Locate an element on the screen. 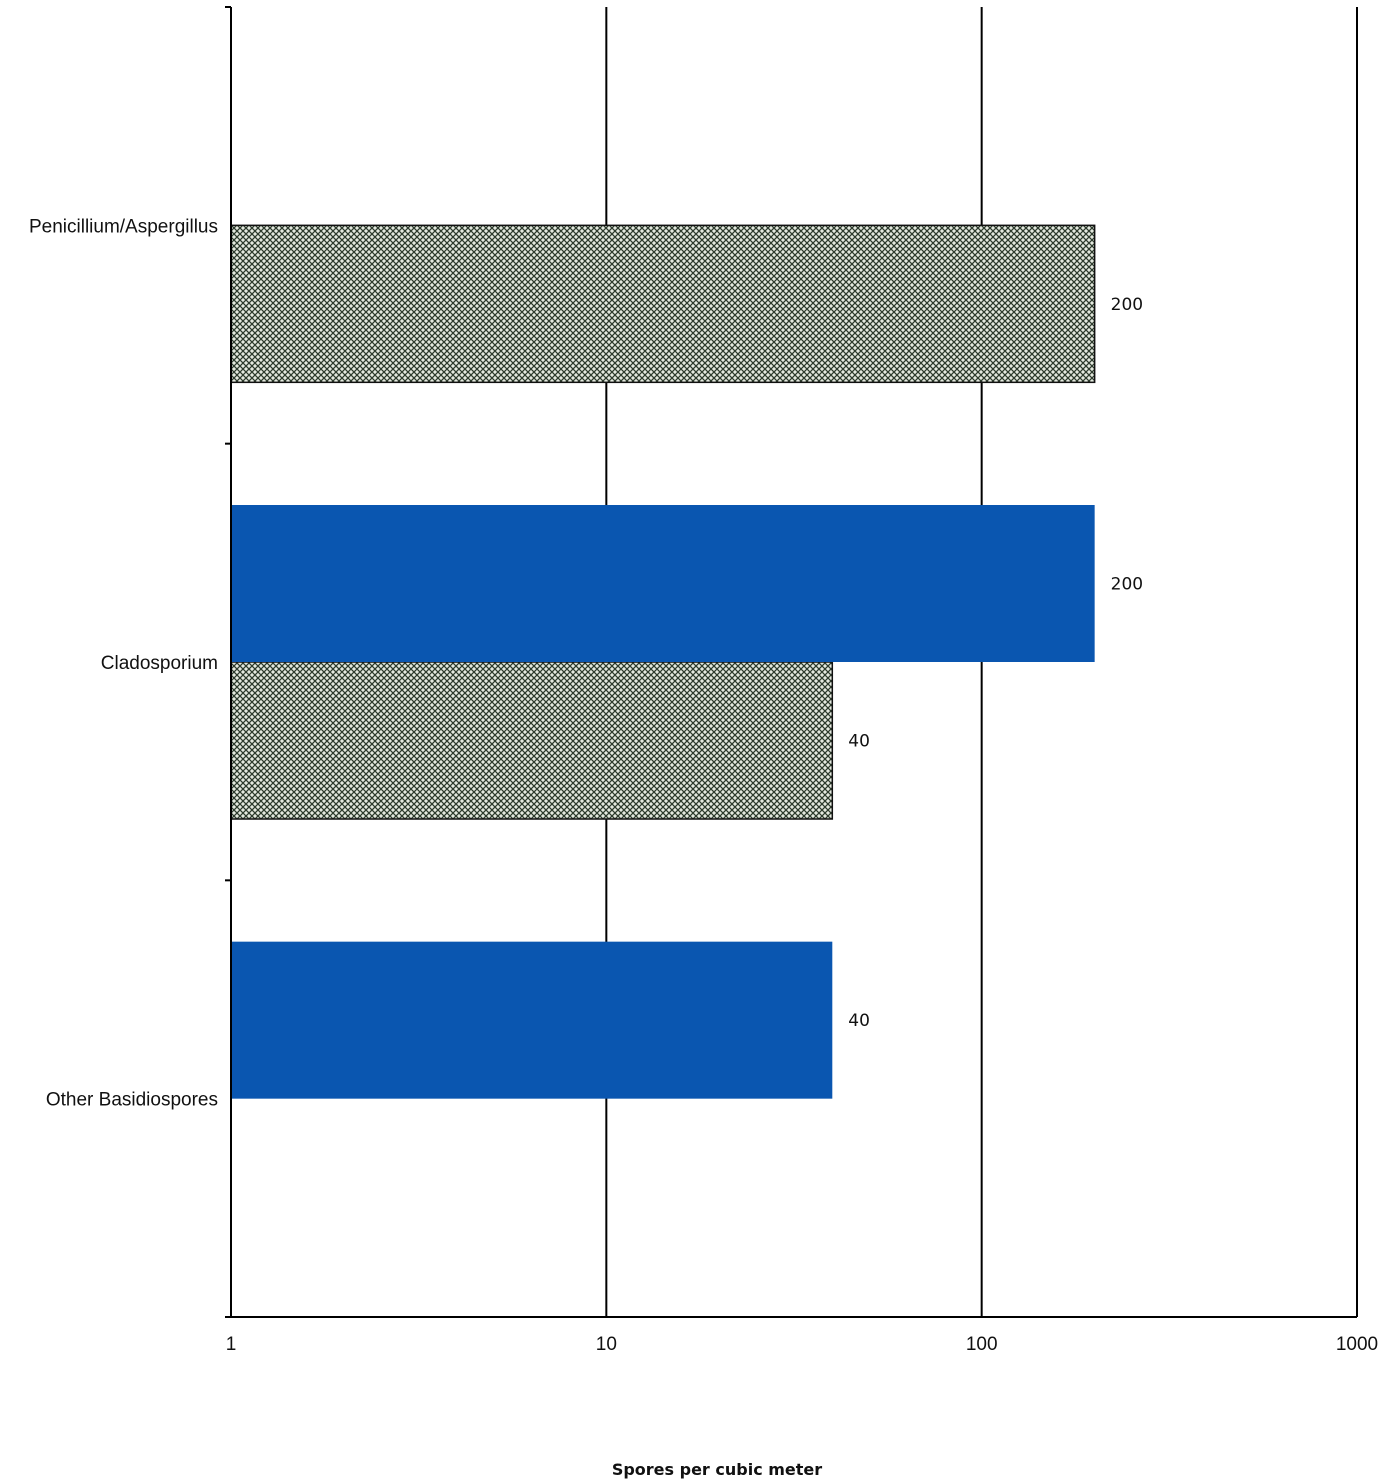 Image resolution: width=1399 pixels, height=1482 pixels. x-tick-label: 100 is located at coordinates (982, 1344).